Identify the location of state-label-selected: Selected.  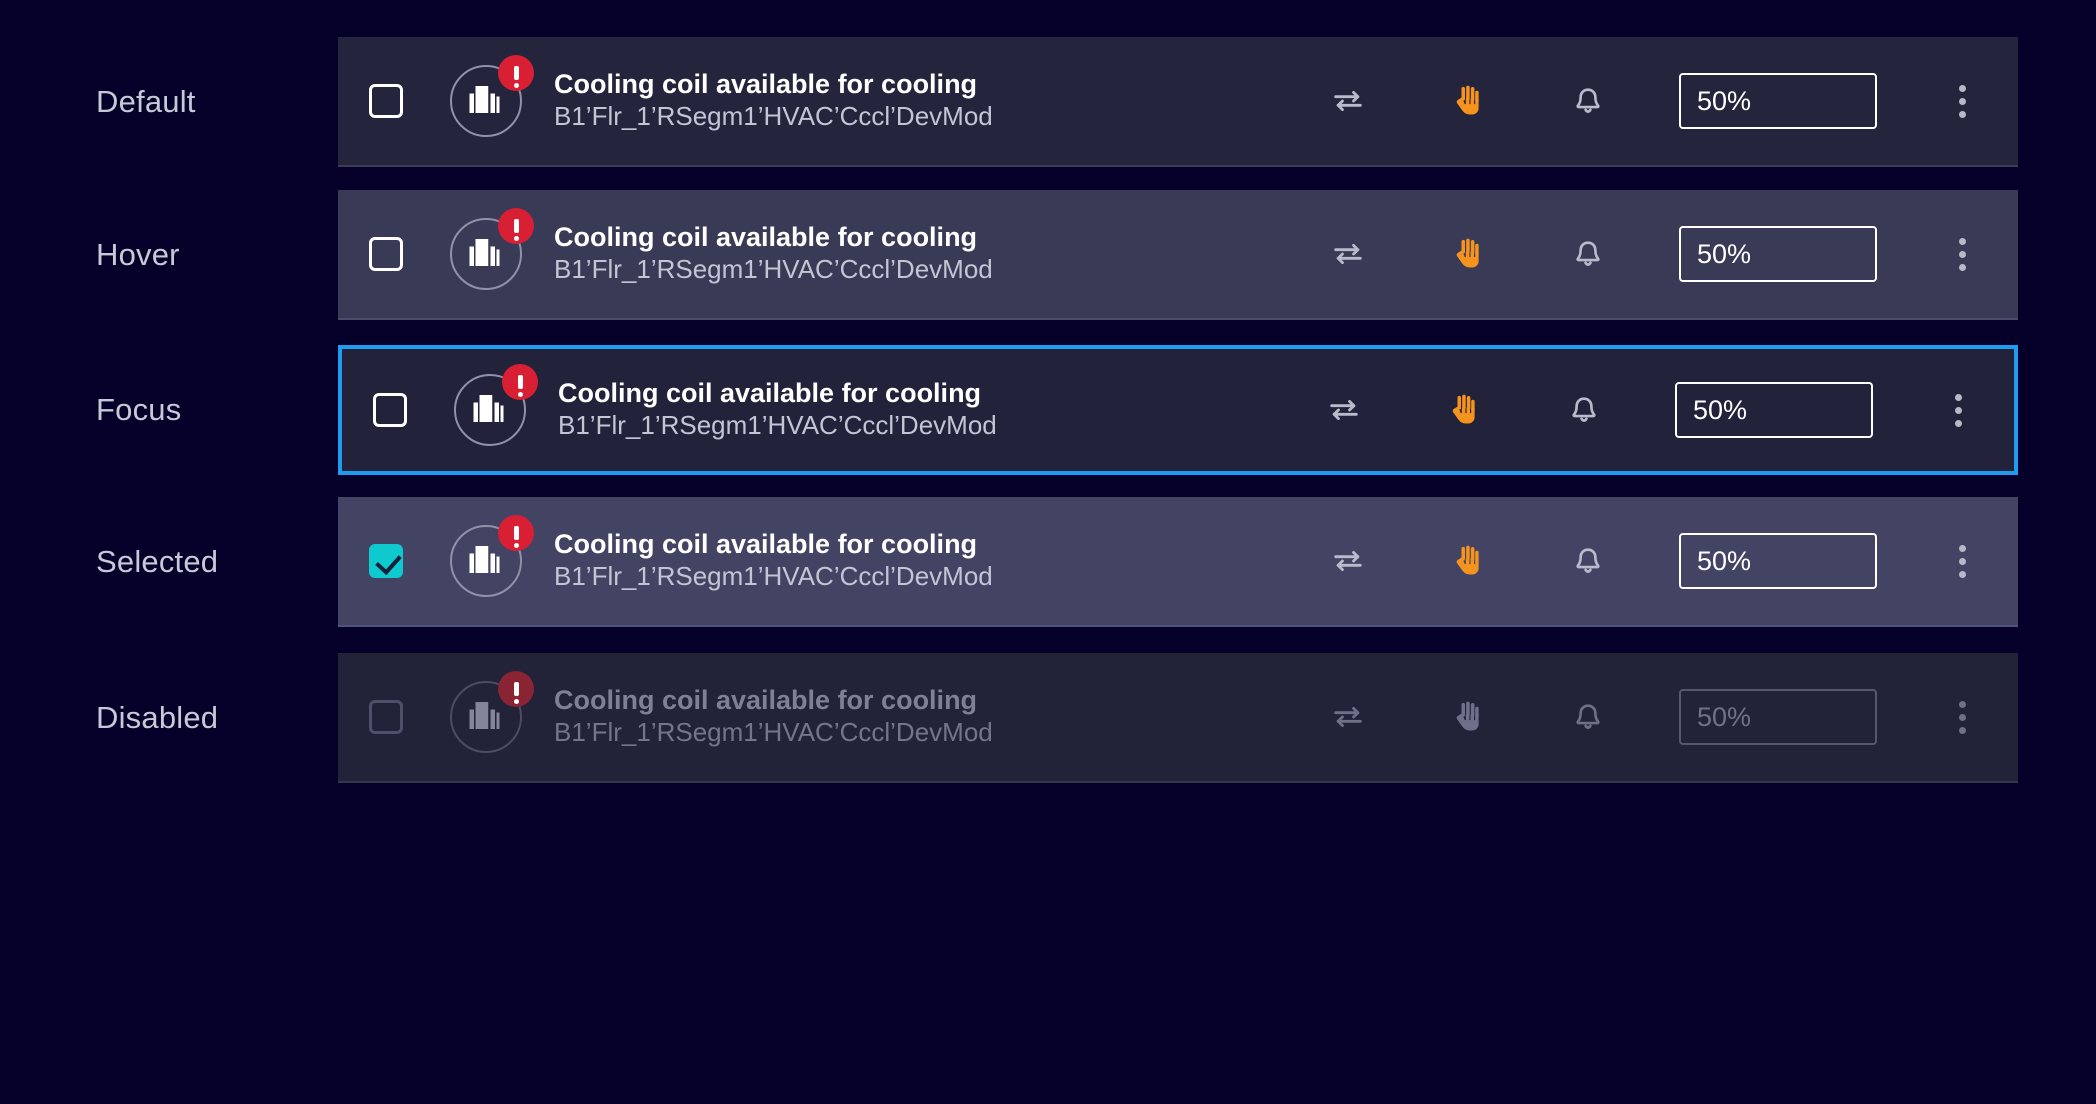
(157, 561).